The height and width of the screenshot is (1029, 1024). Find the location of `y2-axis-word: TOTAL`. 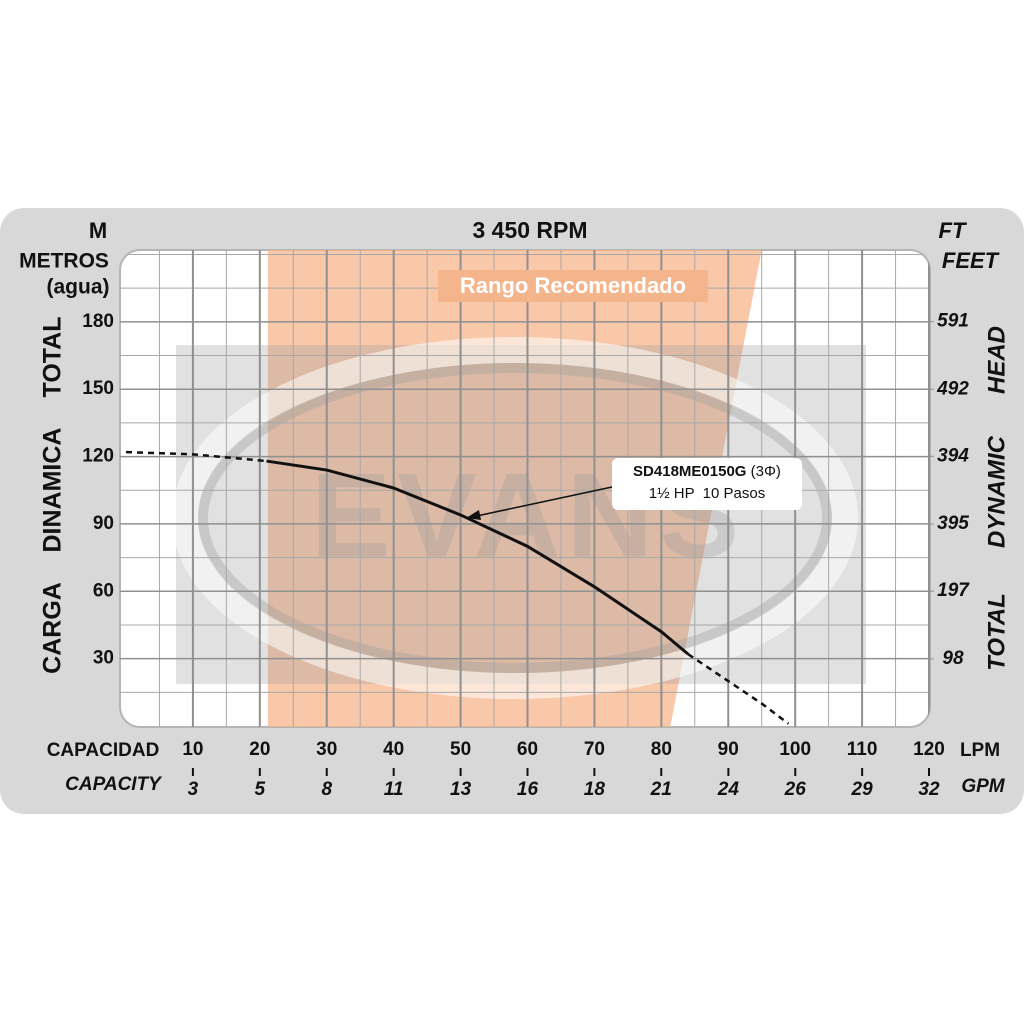

y2-axis-word: TOTAL is located at coordinates (996, 632).